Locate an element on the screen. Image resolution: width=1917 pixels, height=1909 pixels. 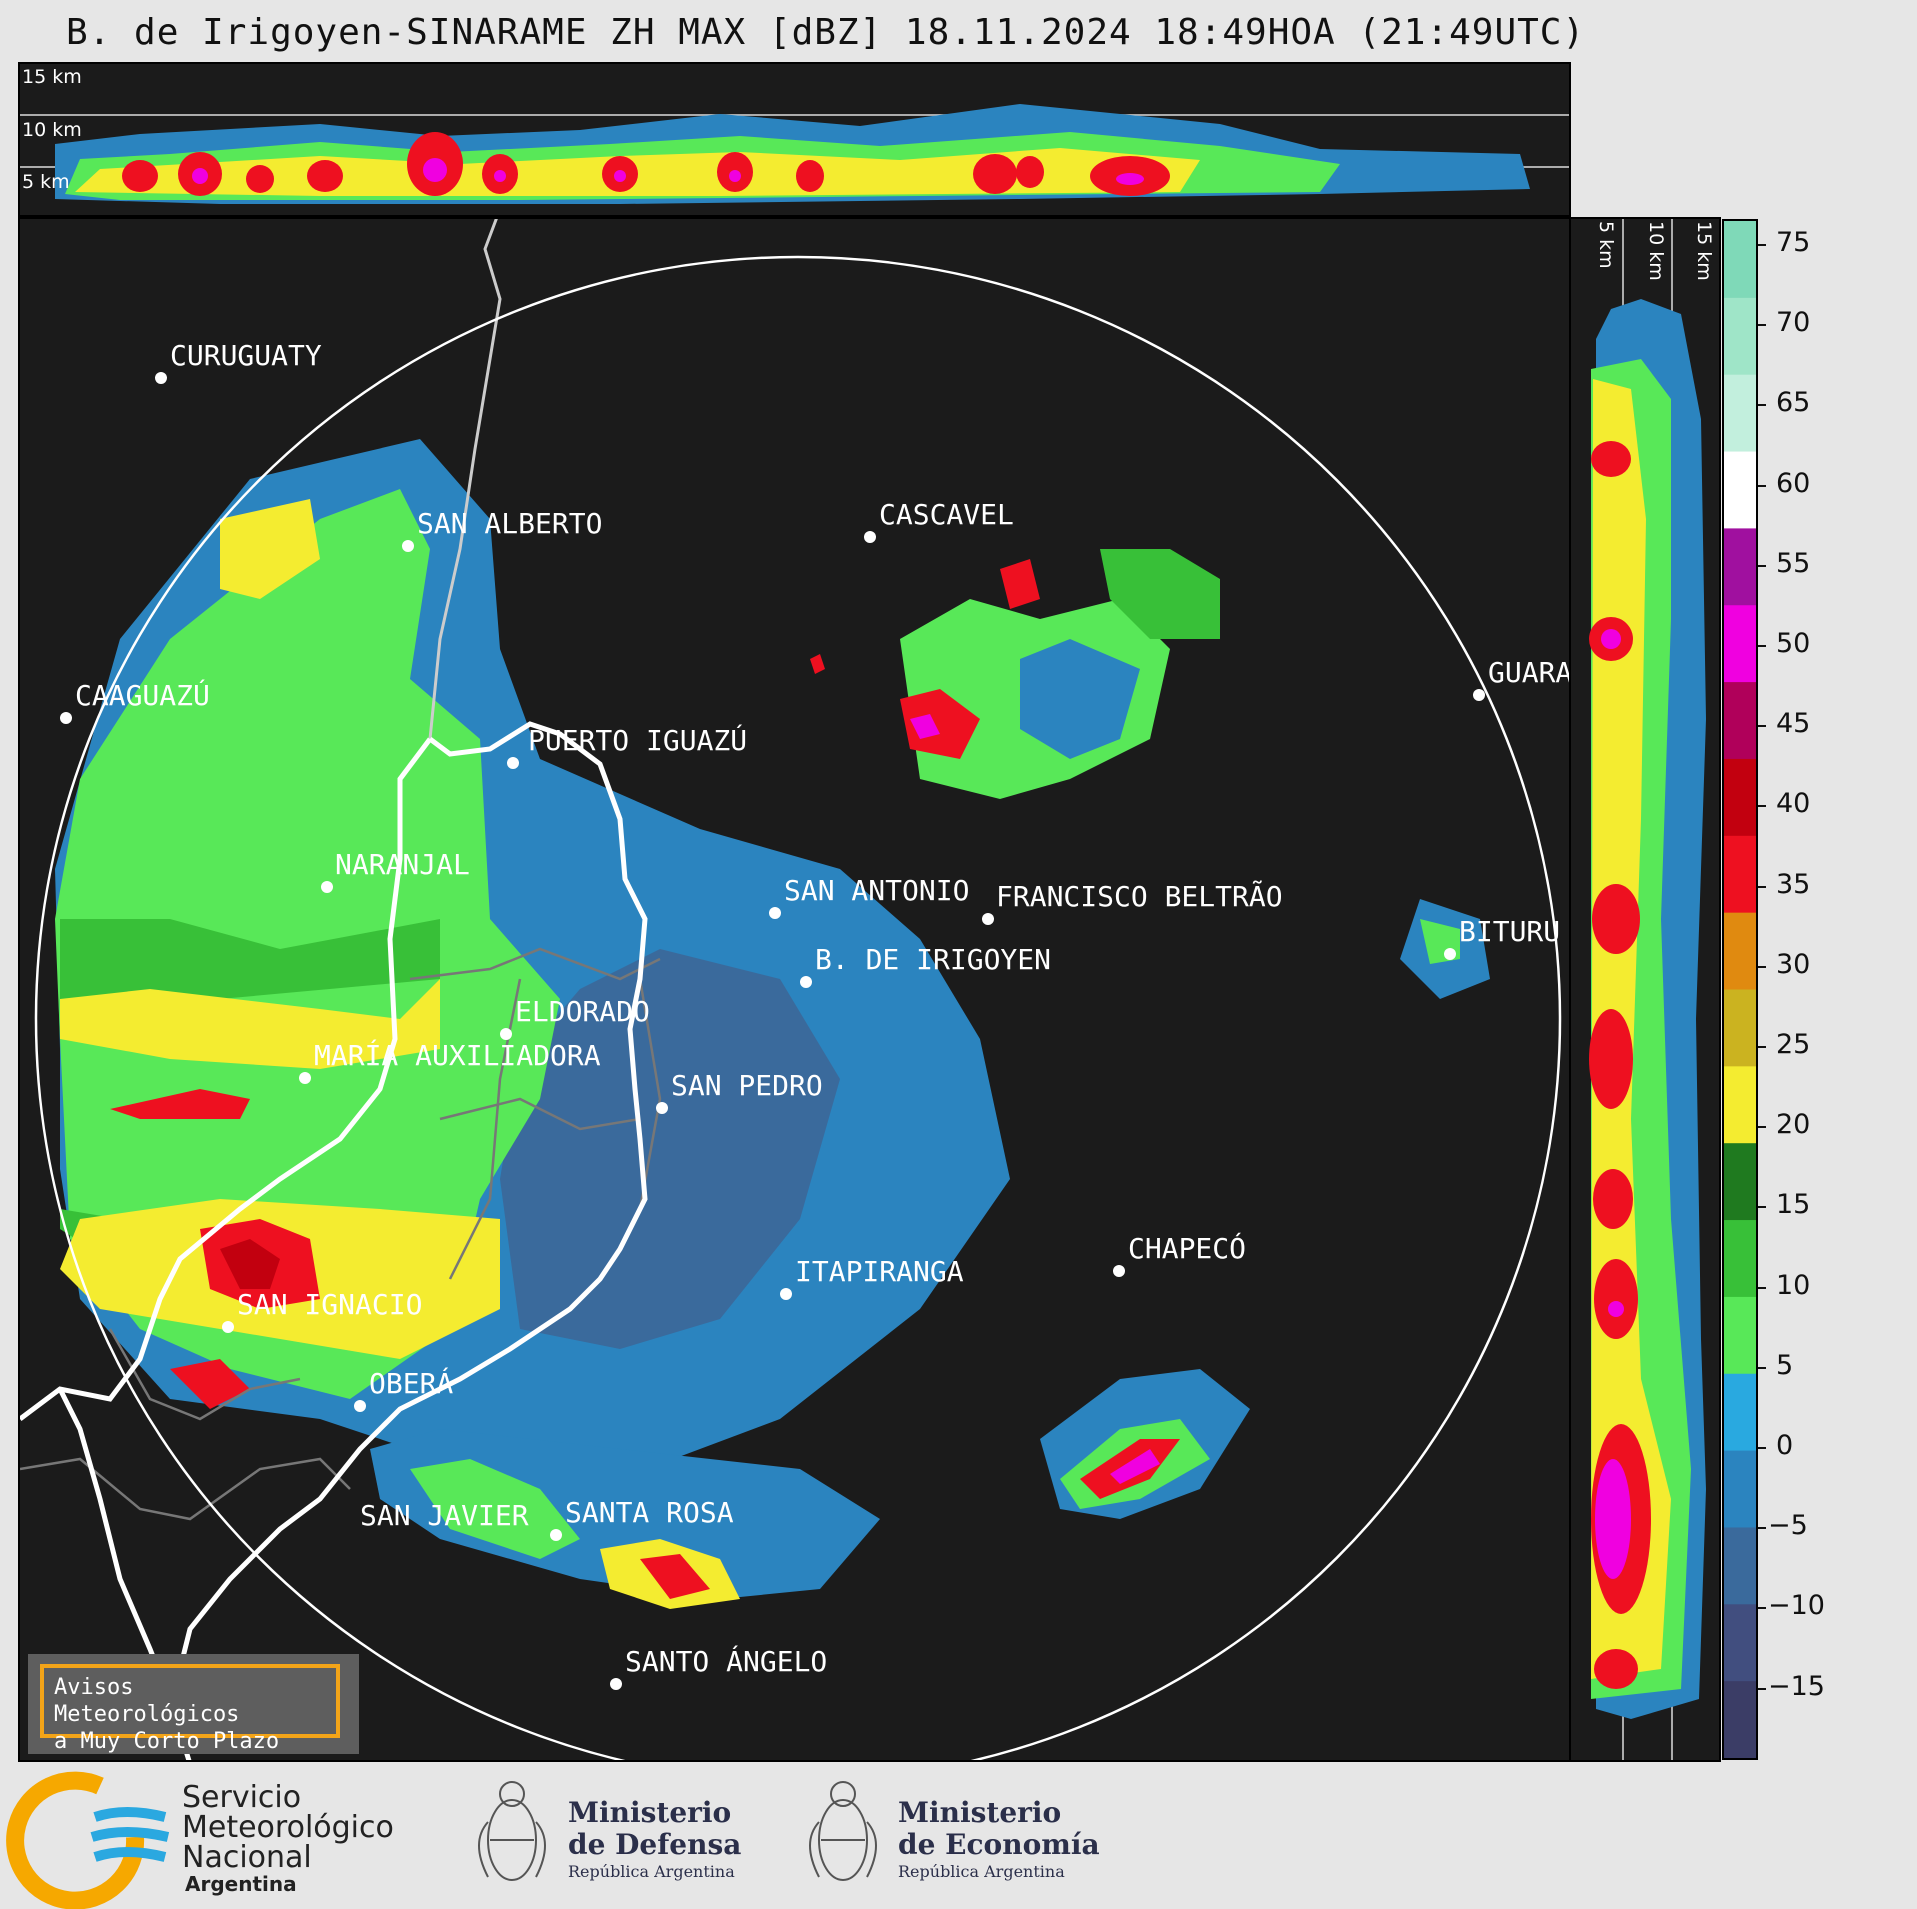
admin-borders is located at coordinates (341, 1234).